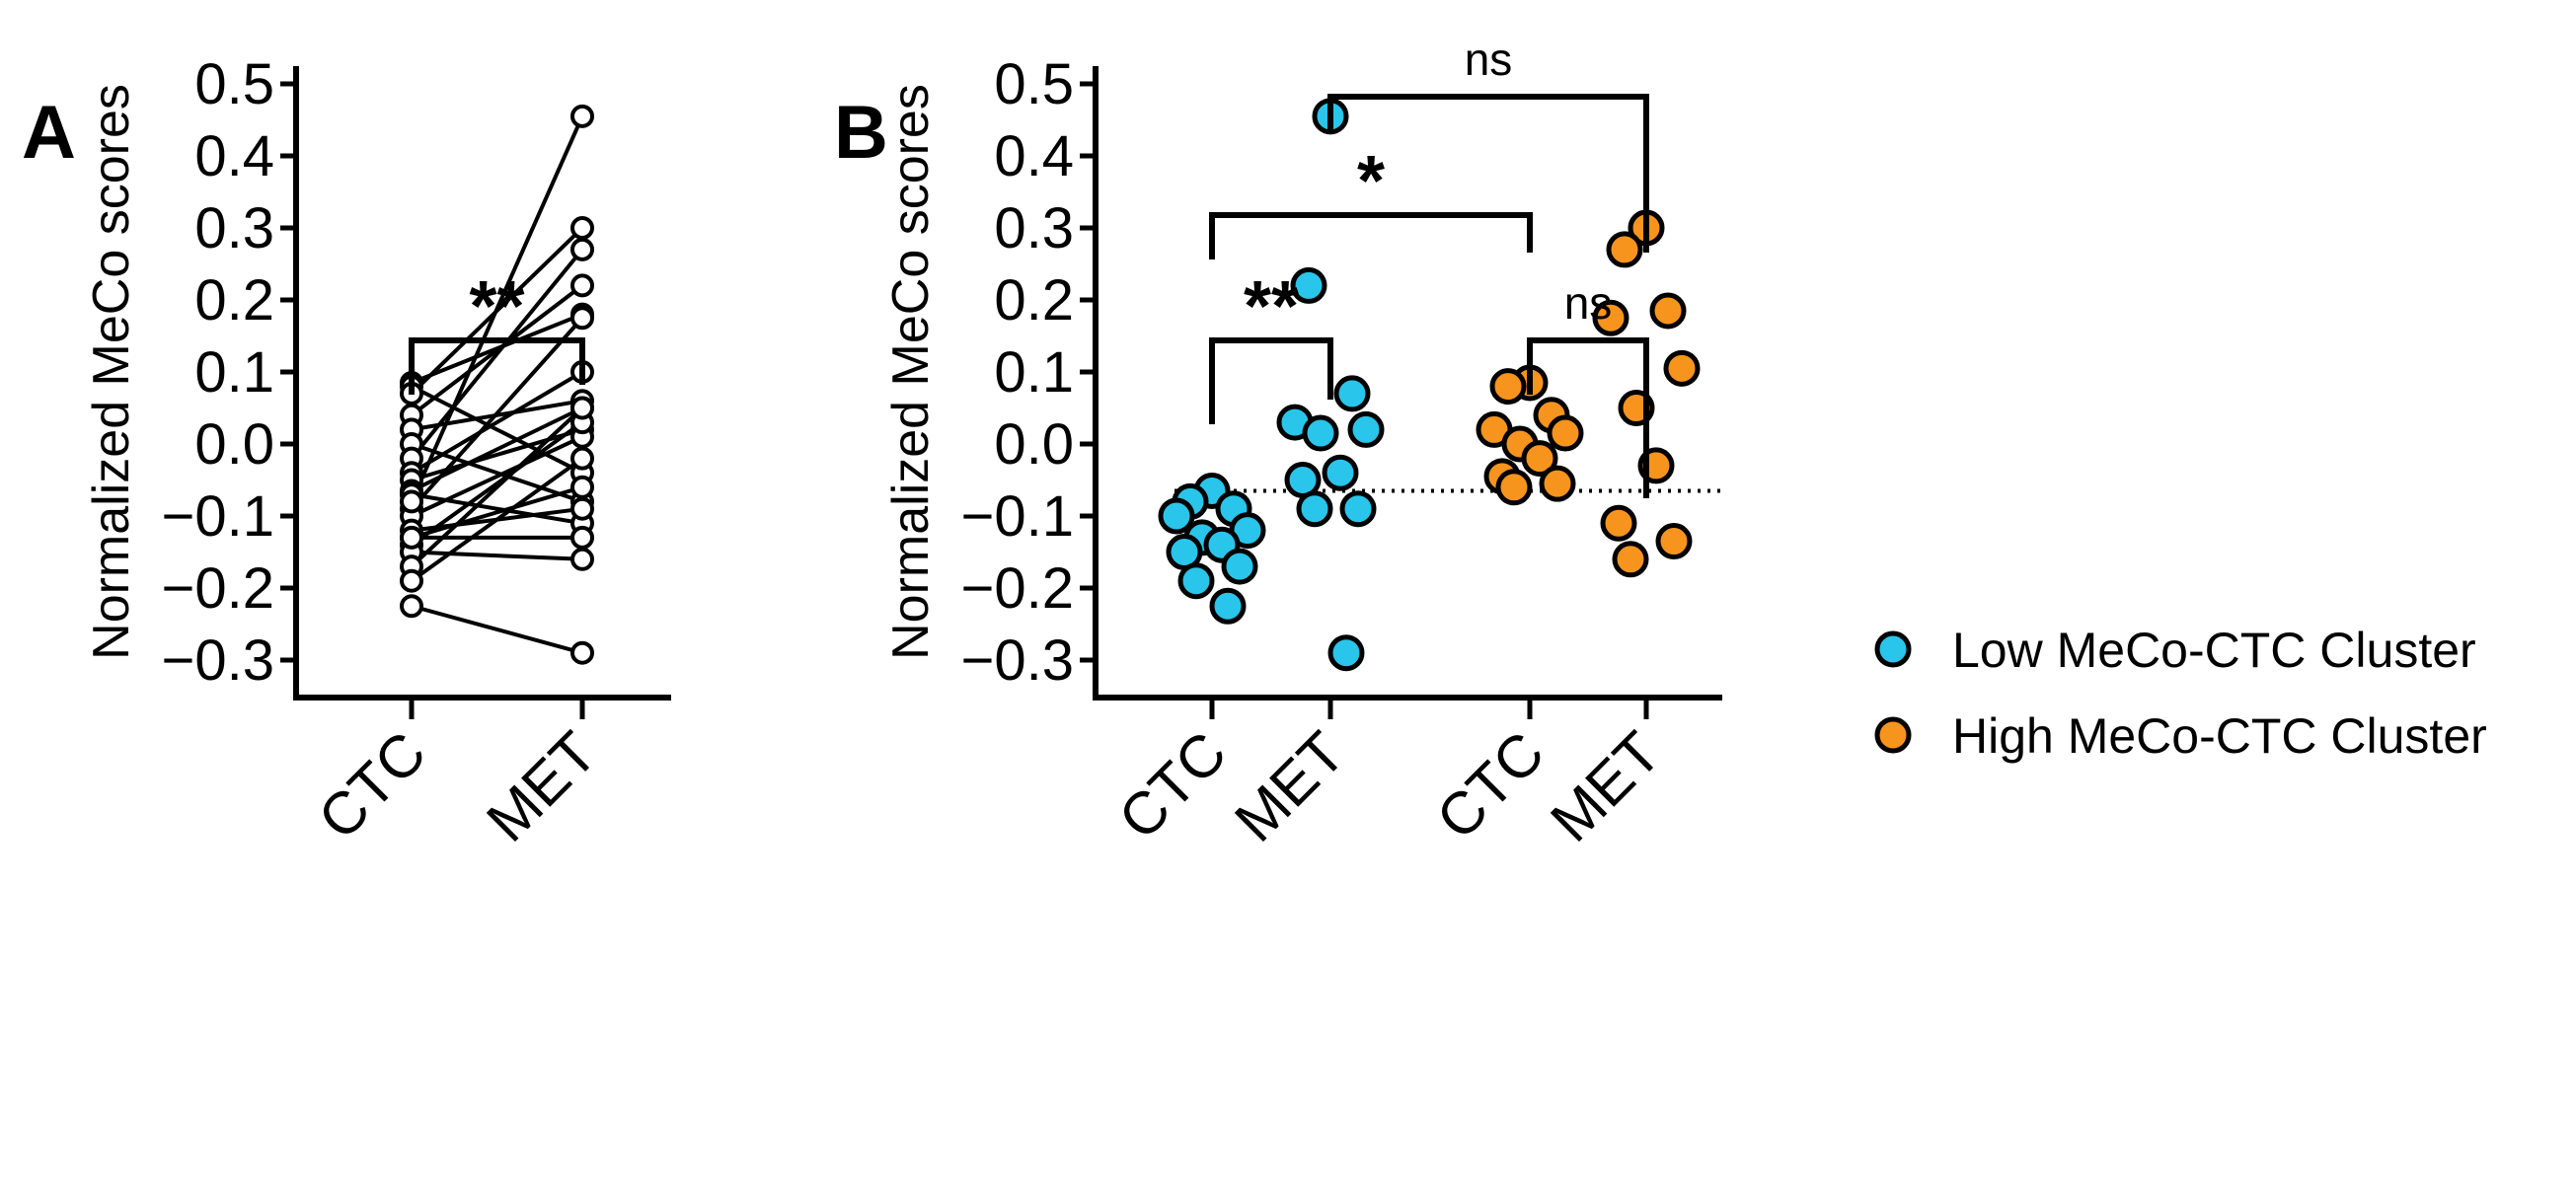 The width and height of the screenshot is (2576, 1182). What do you see at coordinates (1272, 307) in the screenshot?
I see `panel-b-significance-label: **` at bounding box center [1272, 307].